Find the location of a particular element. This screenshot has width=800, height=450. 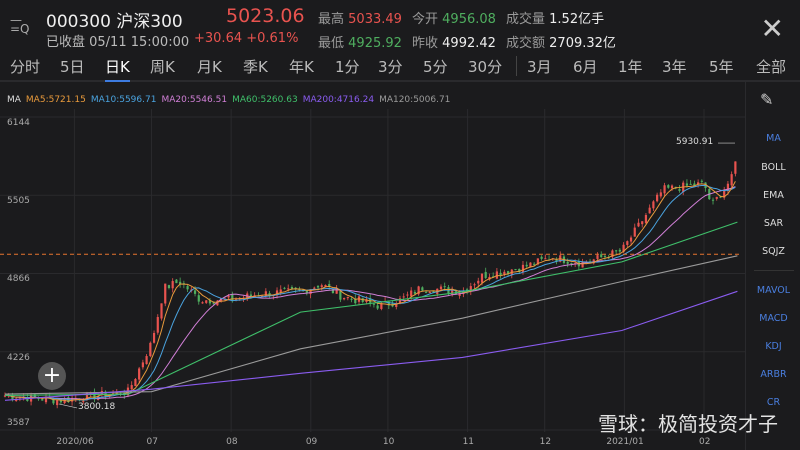

stat-value: 4992.42 is located at coordinates (469, 43).